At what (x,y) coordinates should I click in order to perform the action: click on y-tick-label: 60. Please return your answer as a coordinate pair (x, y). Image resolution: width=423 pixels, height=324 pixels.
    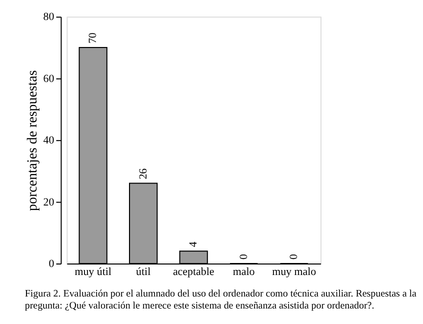
    Looking at the image, I should click on (49, 78).